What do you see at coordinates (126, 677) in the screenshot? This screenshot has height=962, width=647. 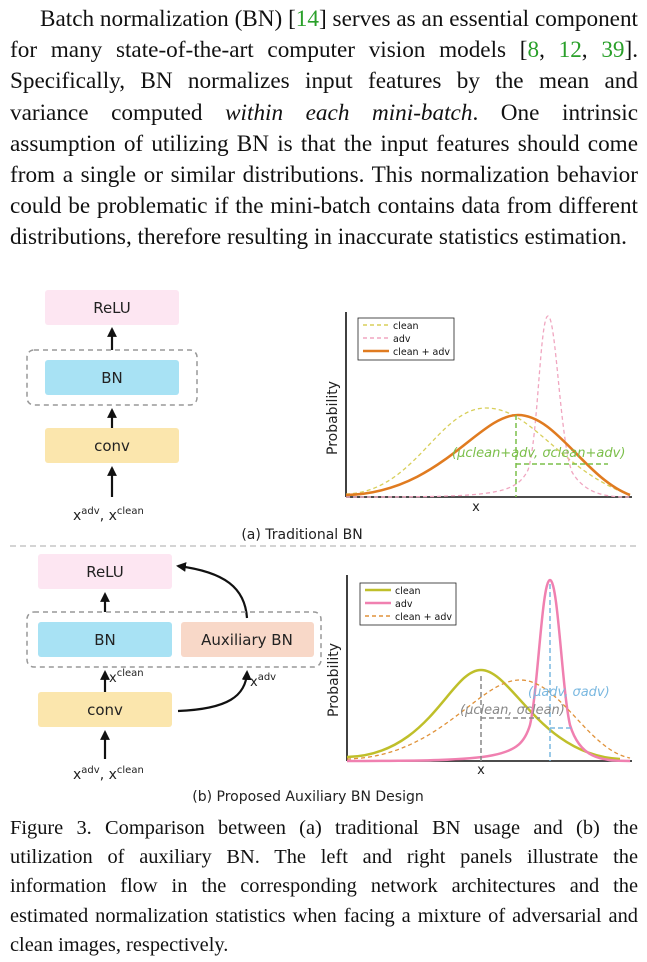 I see `clean-branch-label: xclean` at bounding box center [126, 677].